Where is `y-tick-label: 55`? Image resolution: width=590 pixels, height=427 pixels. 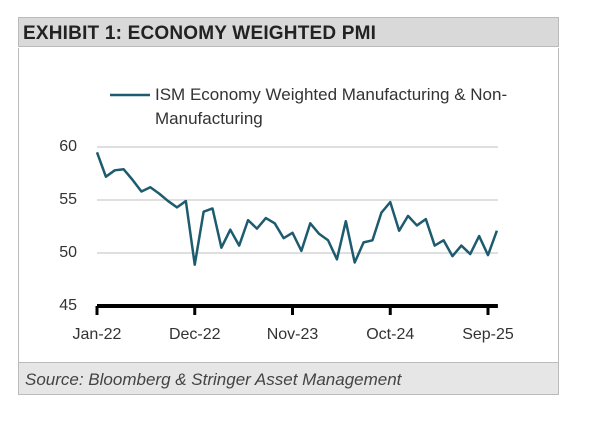
y-tick-label: 55 is located at coordinates (68, 199).